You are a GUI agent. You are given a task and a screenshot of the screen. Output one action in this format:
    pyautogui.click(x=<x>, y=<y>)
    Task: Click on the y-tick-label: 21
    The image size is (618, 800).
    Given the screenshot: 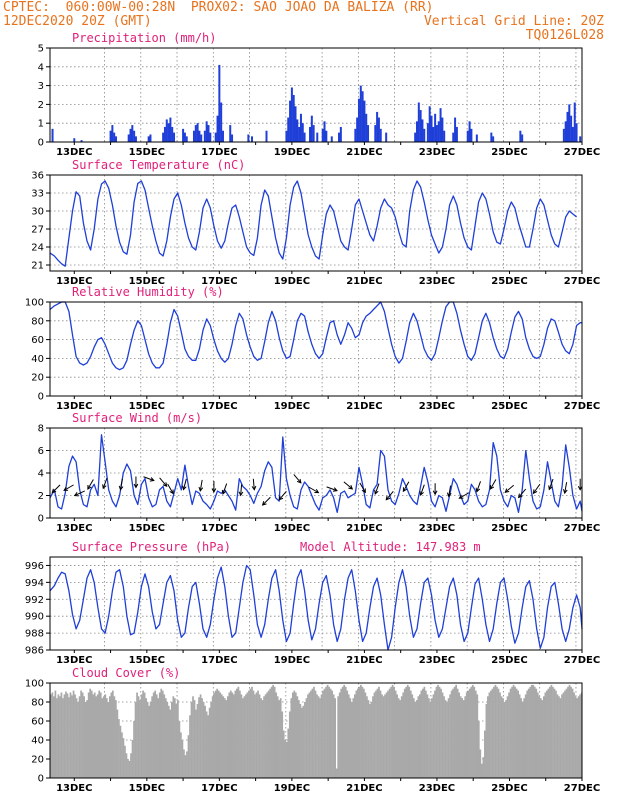 What is the action you would take?
    pyautogui.click(x=37, y=266)
    